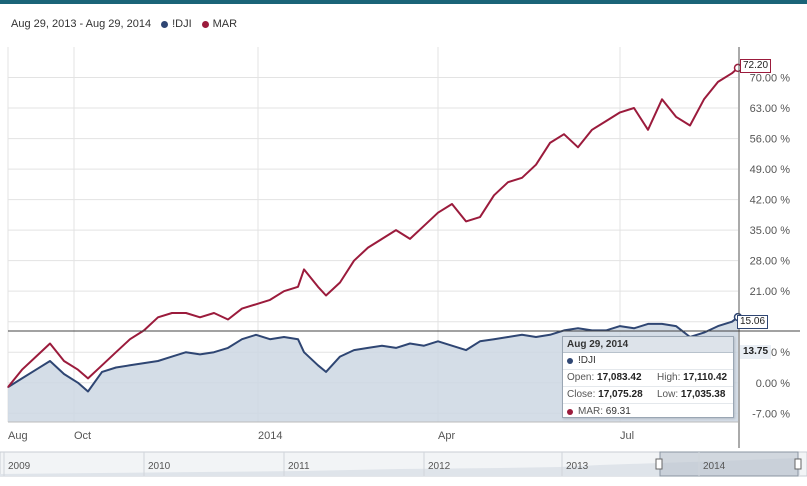  What do you see at coordinates (770, 292) in the screenshot?
I see `y-tick-label: 21.00 %` at bounding box center [770, 292].